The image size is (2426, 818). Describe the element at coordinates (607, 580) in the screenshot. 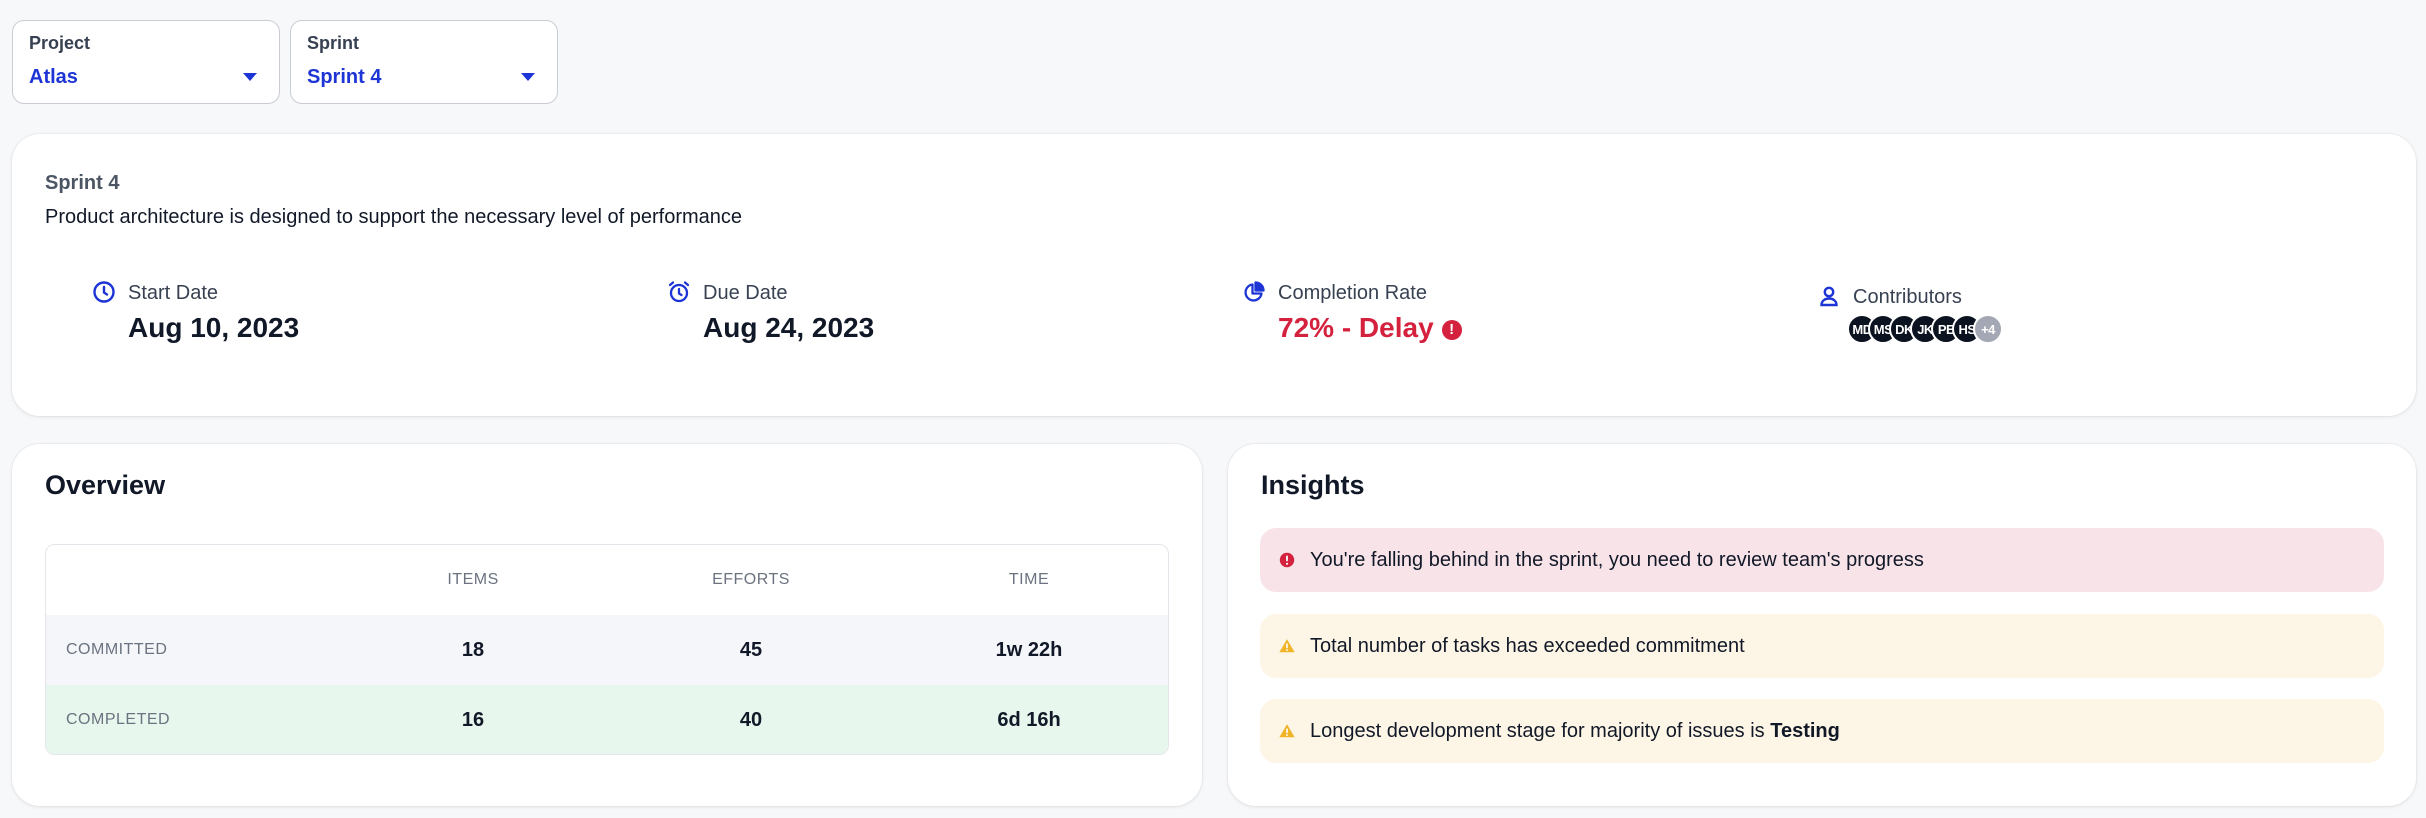

I see `table-header-row: ITEMS EFFORTS TIME` at that location.